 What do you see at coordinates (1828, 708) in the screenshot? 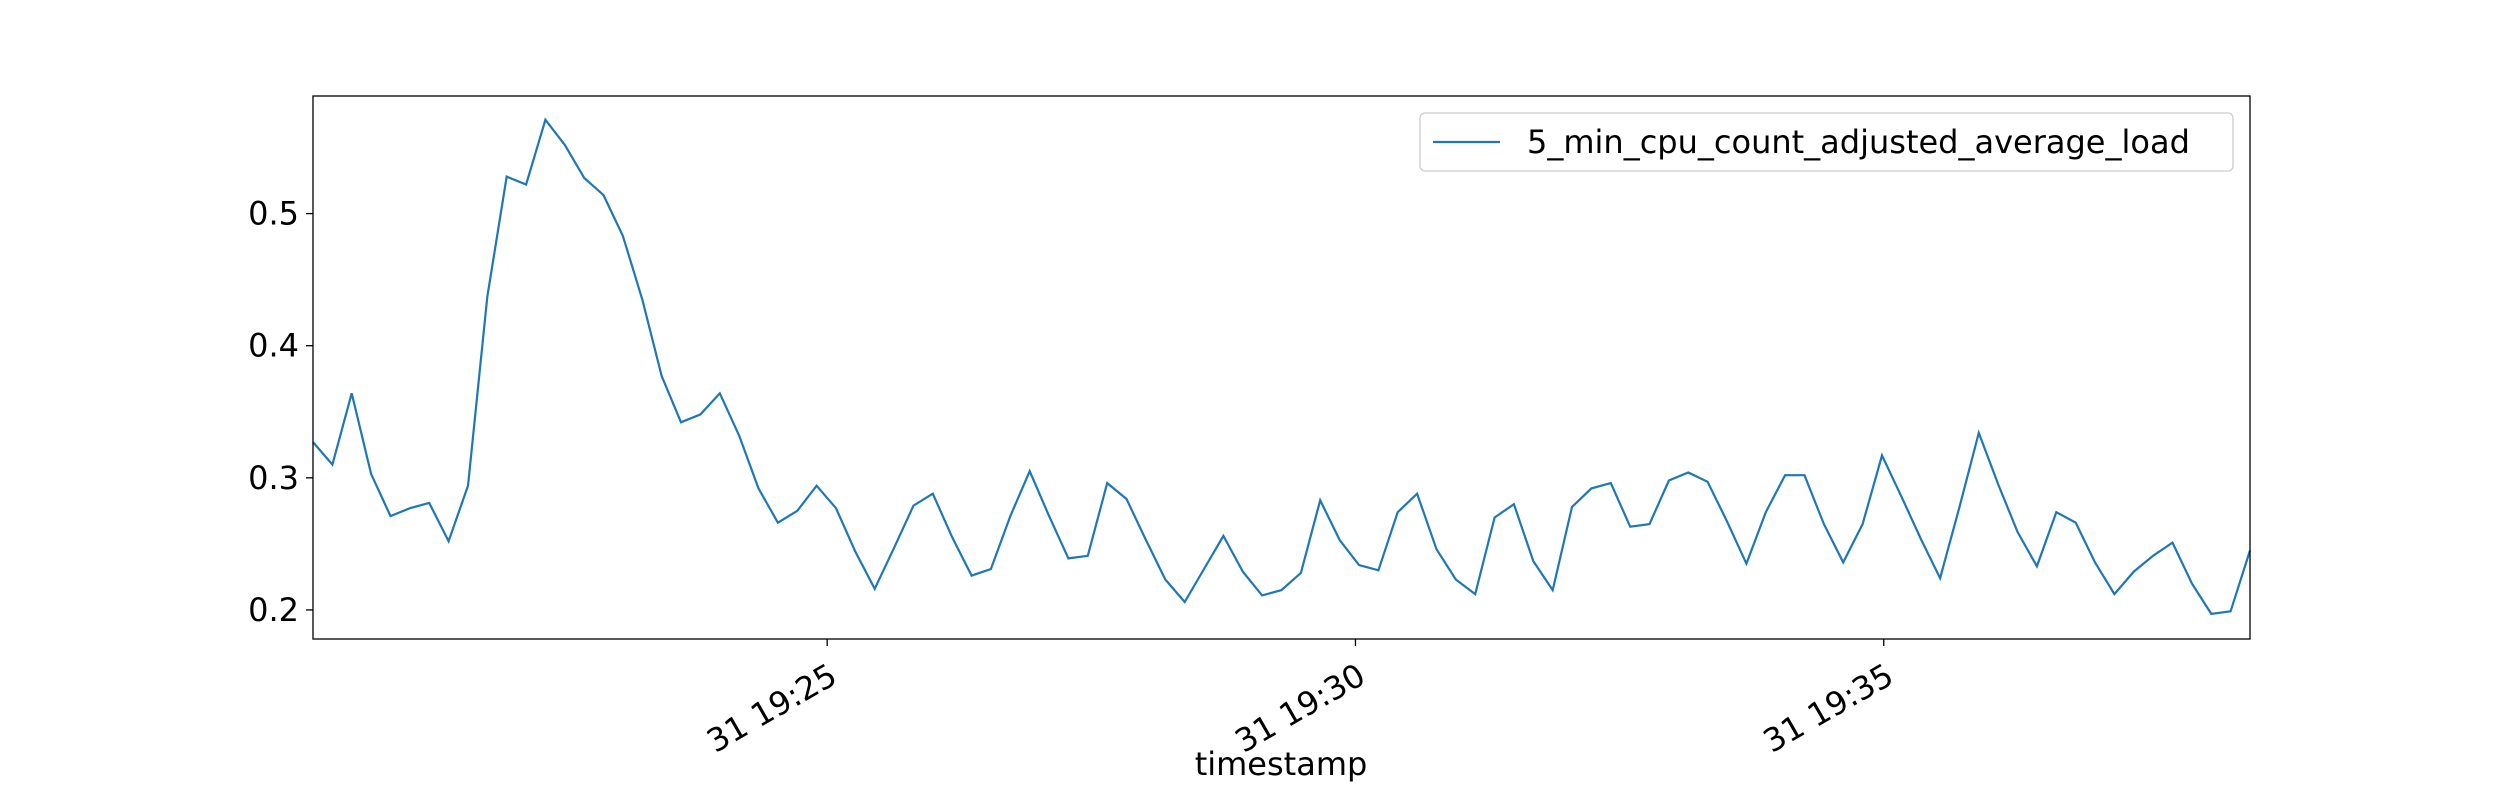
I see `x-tick-label: 31 19:35` at bounding box center [1828, 708].